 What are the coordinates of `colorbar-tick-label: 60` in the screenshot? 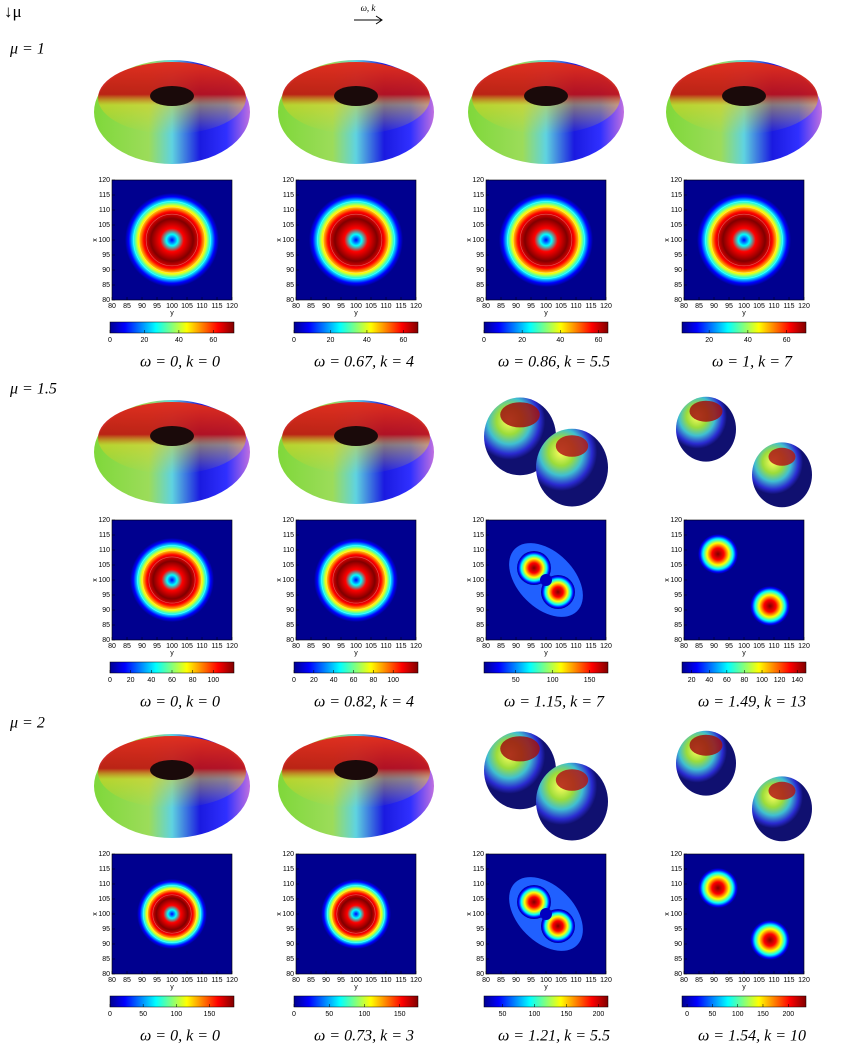 It's located at (727, 680).